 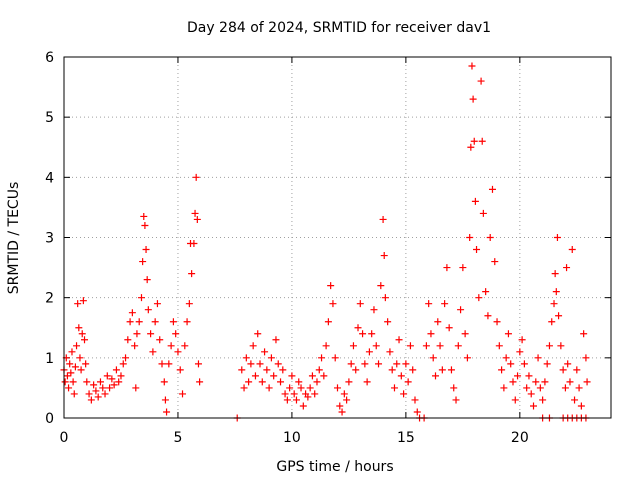 I want to click on y-tick-label: 4, so click(x=49, y=178).